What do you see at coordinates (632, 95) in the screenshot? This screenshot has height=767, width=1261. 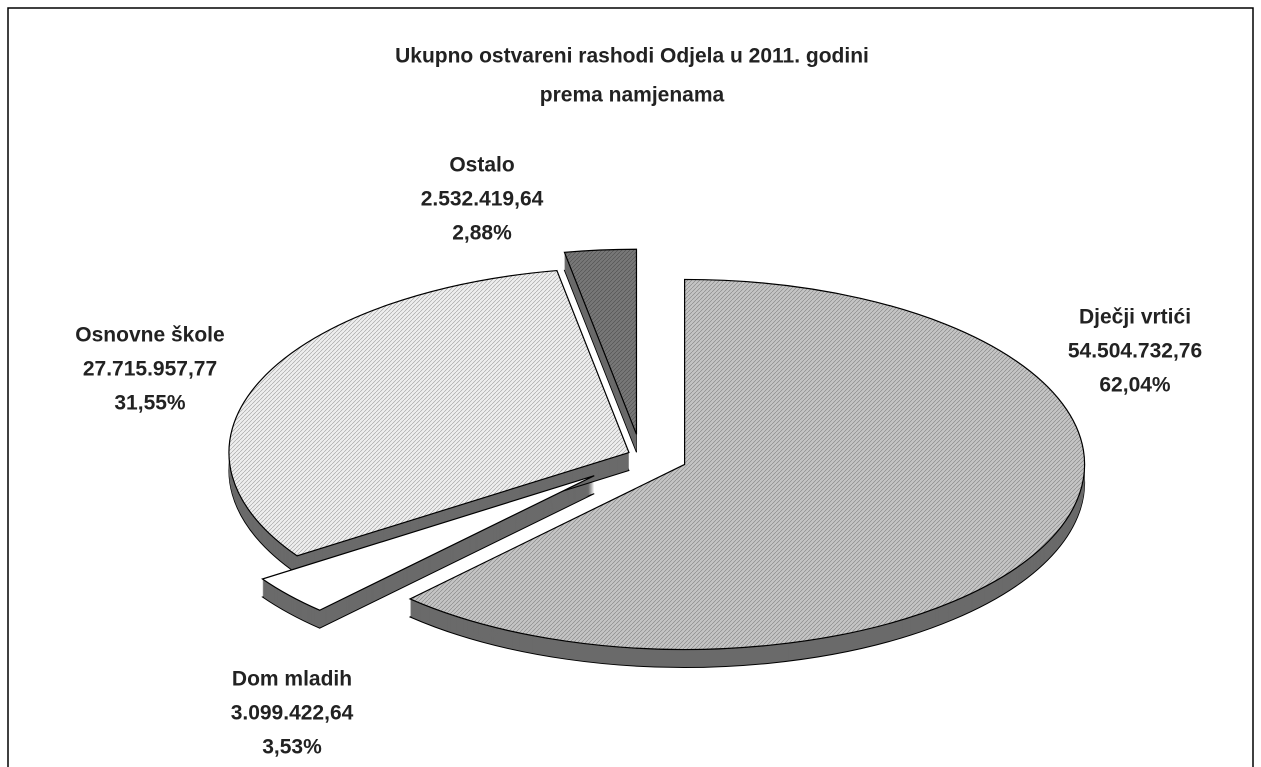 I see `chart-title: prema namjenama` at bounding box center [632, 95].